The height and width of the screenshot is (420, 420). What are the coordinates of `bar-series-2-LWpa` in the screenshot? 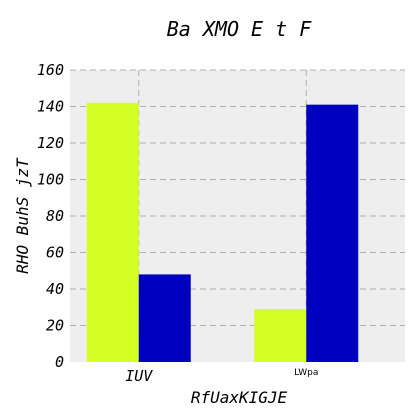 It's located at (332, 233).